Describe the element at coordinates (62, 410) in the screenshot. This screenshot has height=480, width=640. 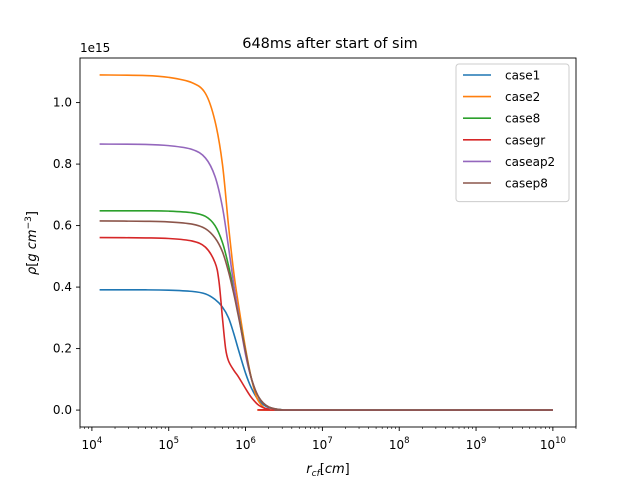
I see `y-tick-label: 0.0` at that location.